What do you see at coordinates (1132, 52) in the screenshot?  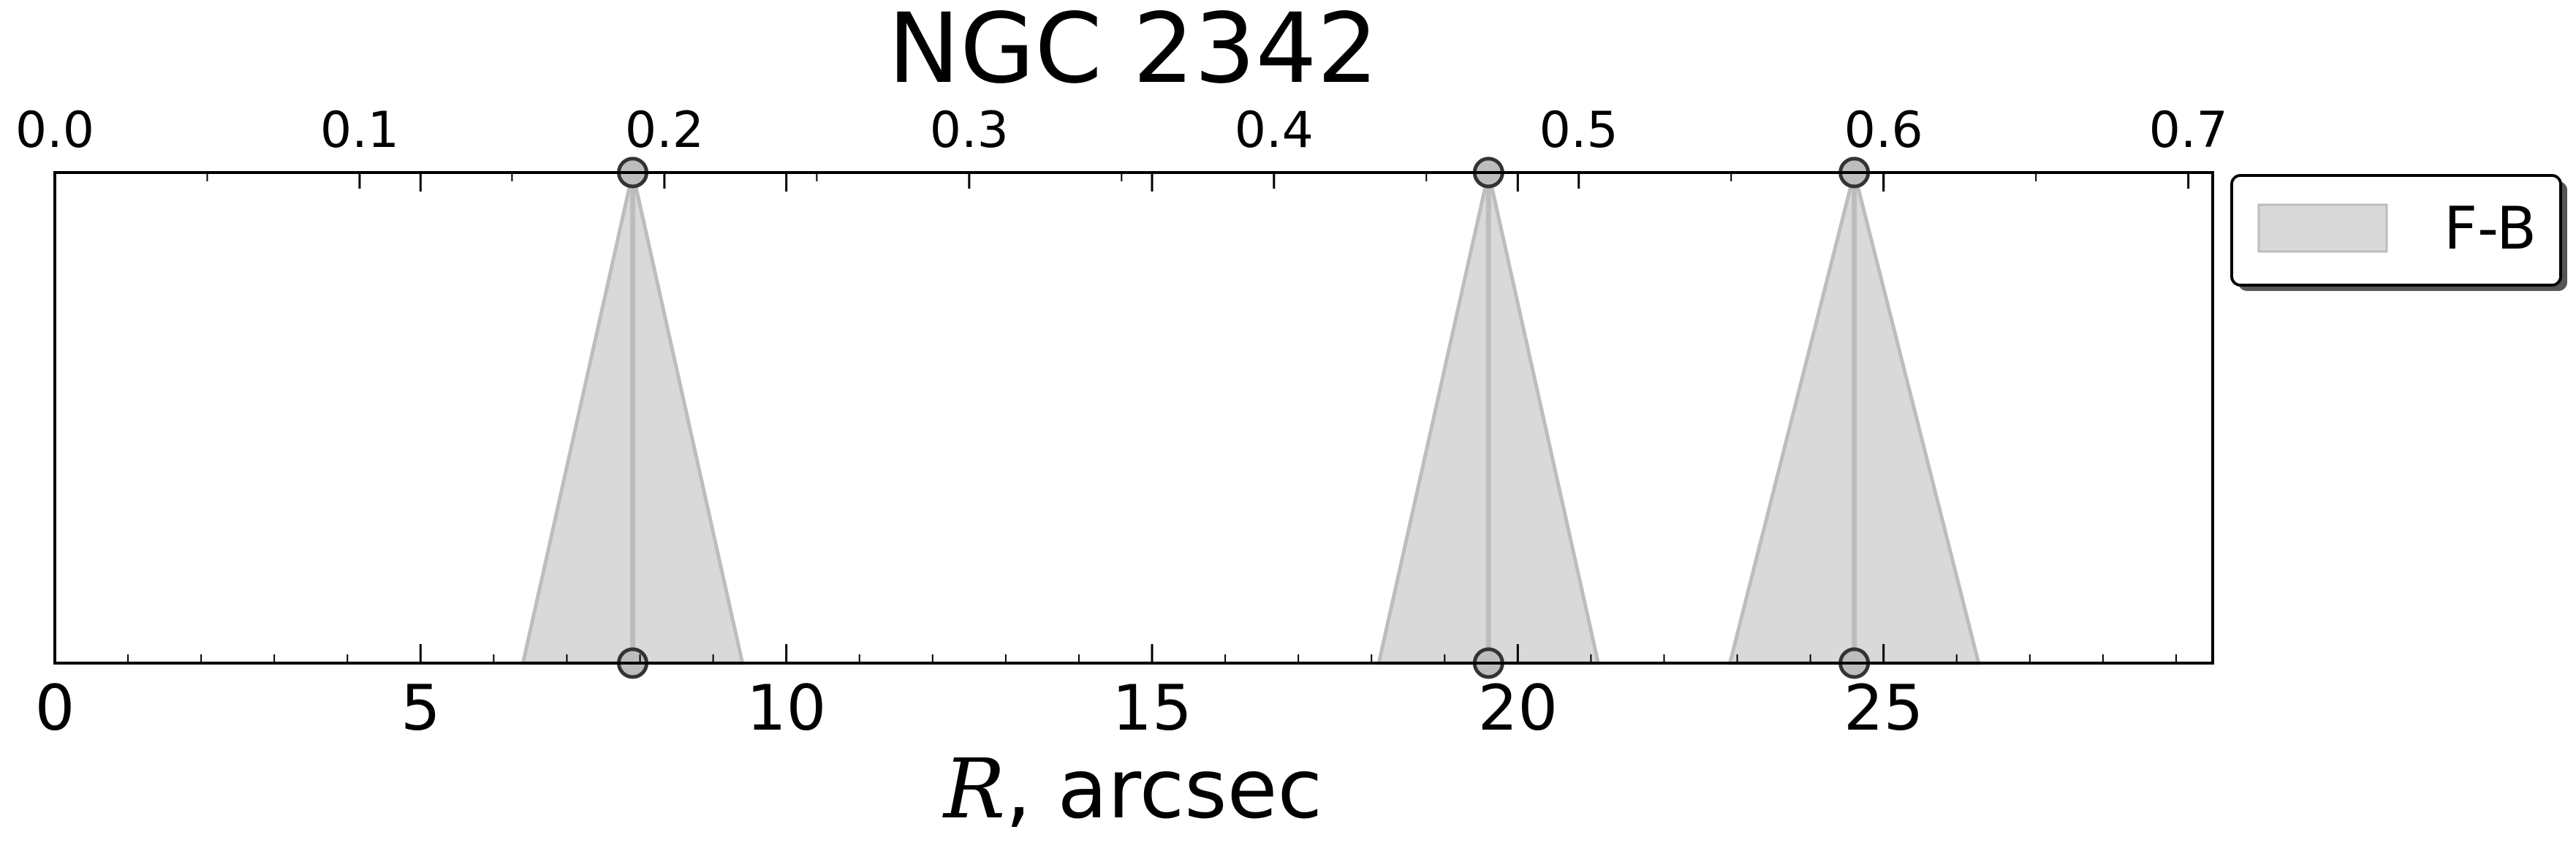 I see `chart-title: NGC 2342` at bounding box center [1132, 52].